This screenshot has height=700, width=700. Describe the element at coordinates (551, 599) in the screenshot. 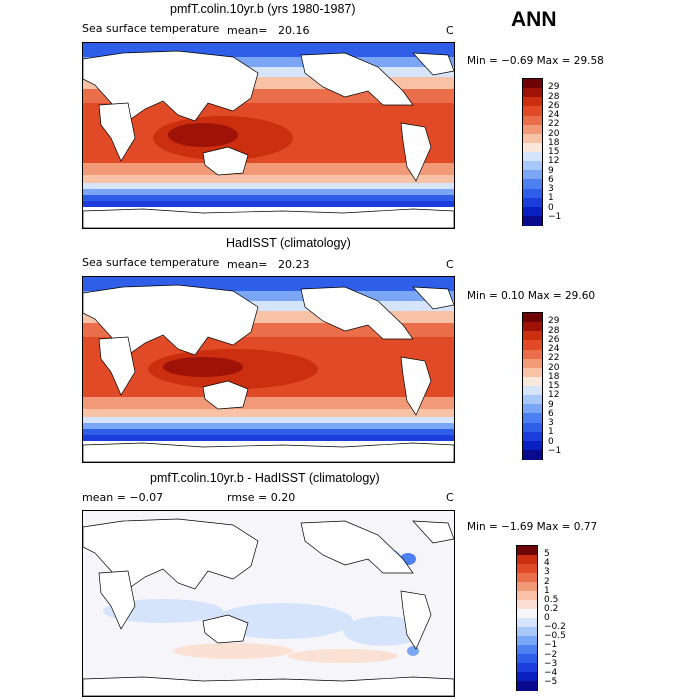

I see `panel3-cb-label: 0.5` at that location.